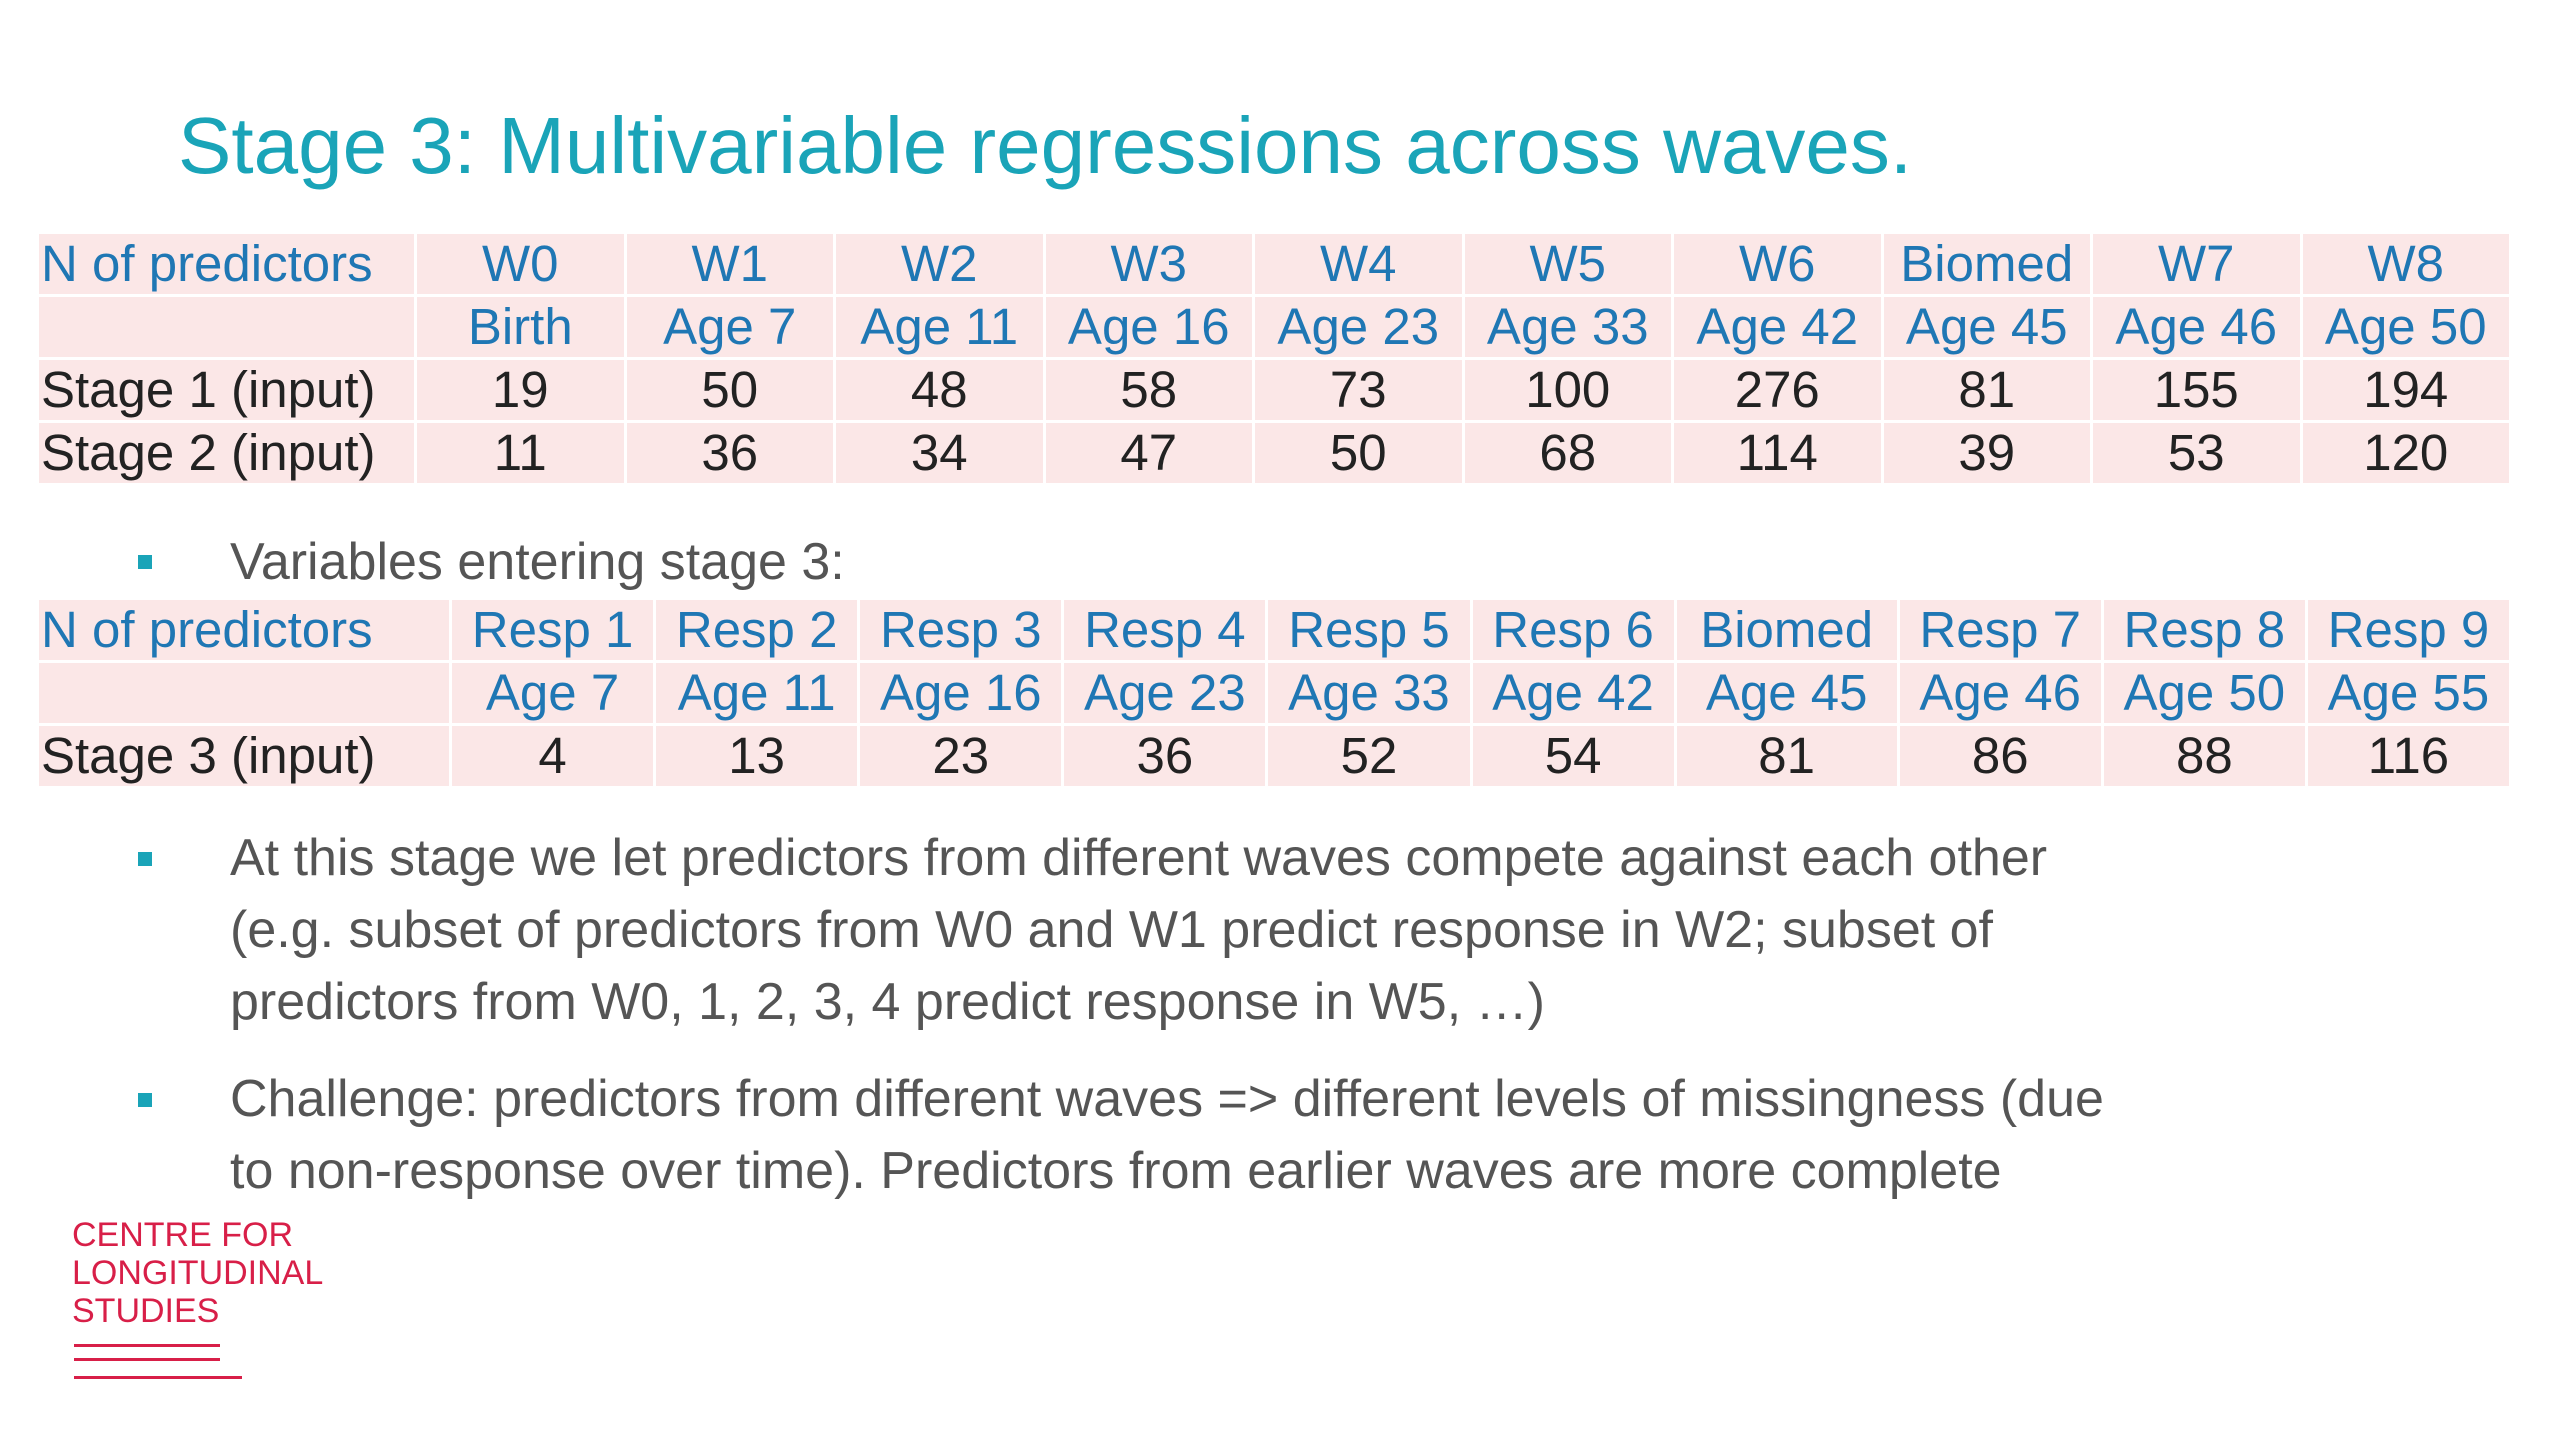 The image size is (2560, 1440). Describe the element at coordinates (1148, 264) in the screenshot. I see `column-header: W3` at that location.